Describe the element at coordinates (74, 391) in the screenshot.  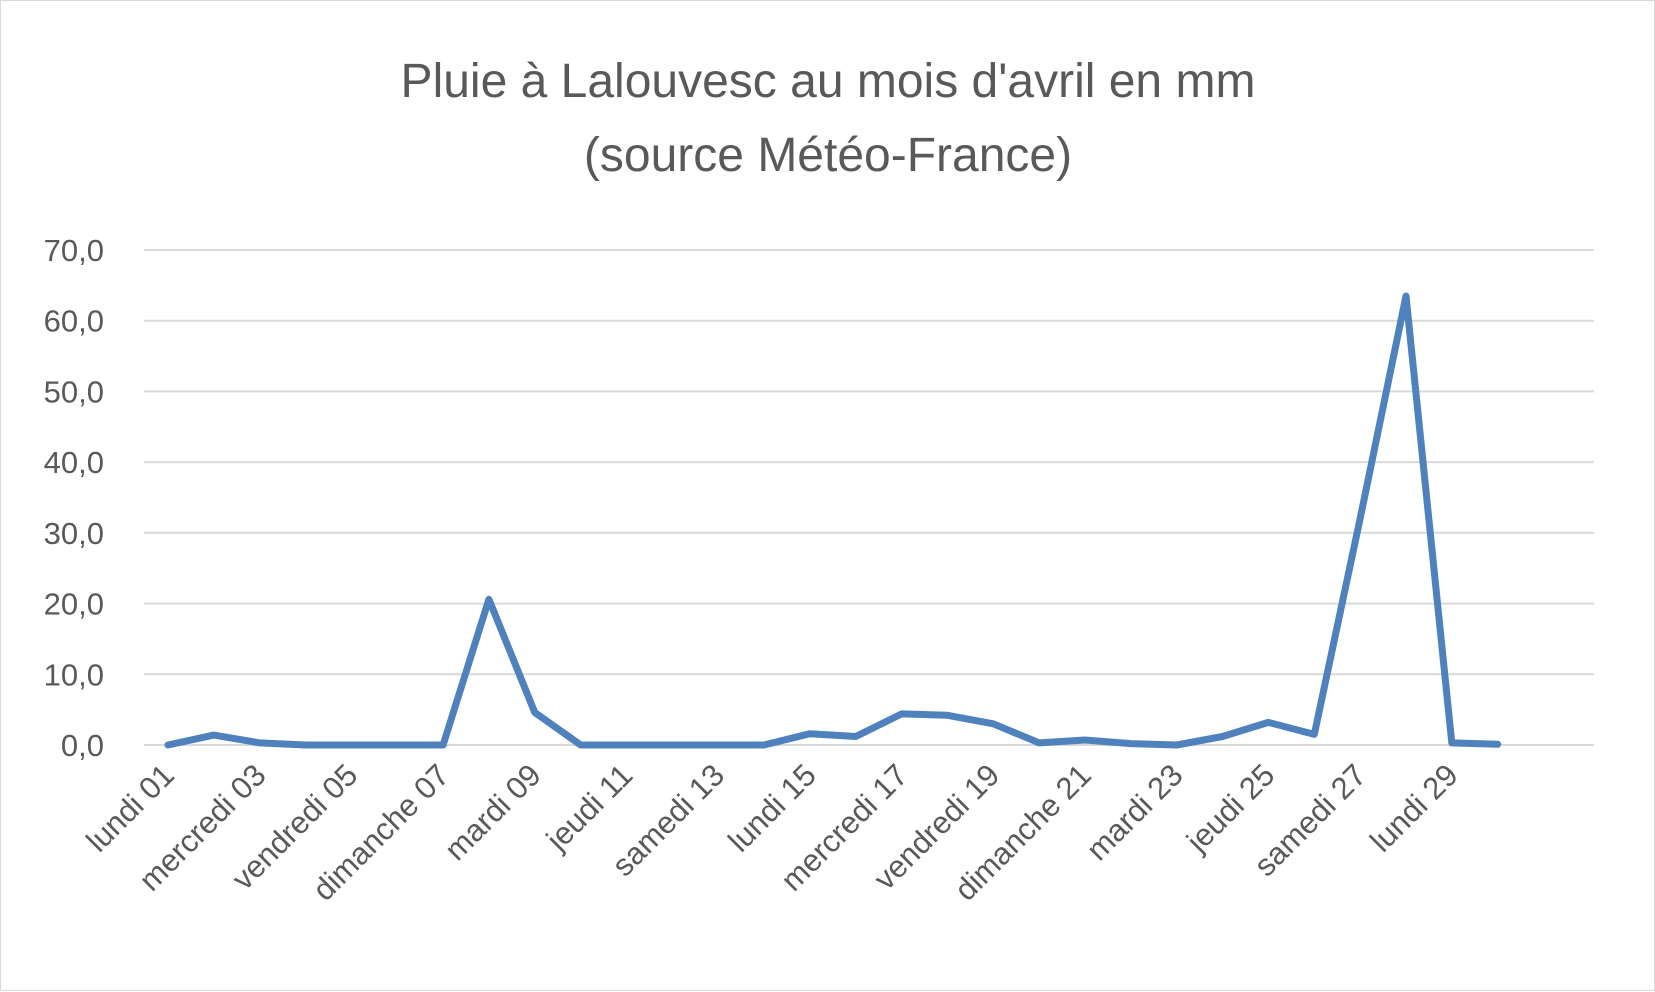
I see `y-tick-label: 50,0` at that location.